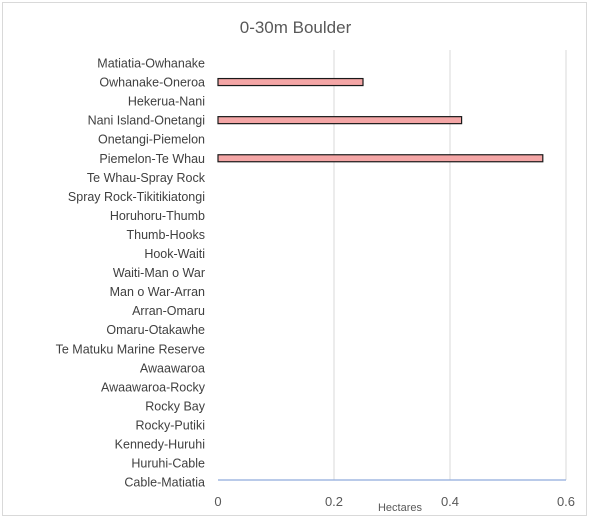  I want to click on category-label: Huruhi-Cable, so click(168, 464).